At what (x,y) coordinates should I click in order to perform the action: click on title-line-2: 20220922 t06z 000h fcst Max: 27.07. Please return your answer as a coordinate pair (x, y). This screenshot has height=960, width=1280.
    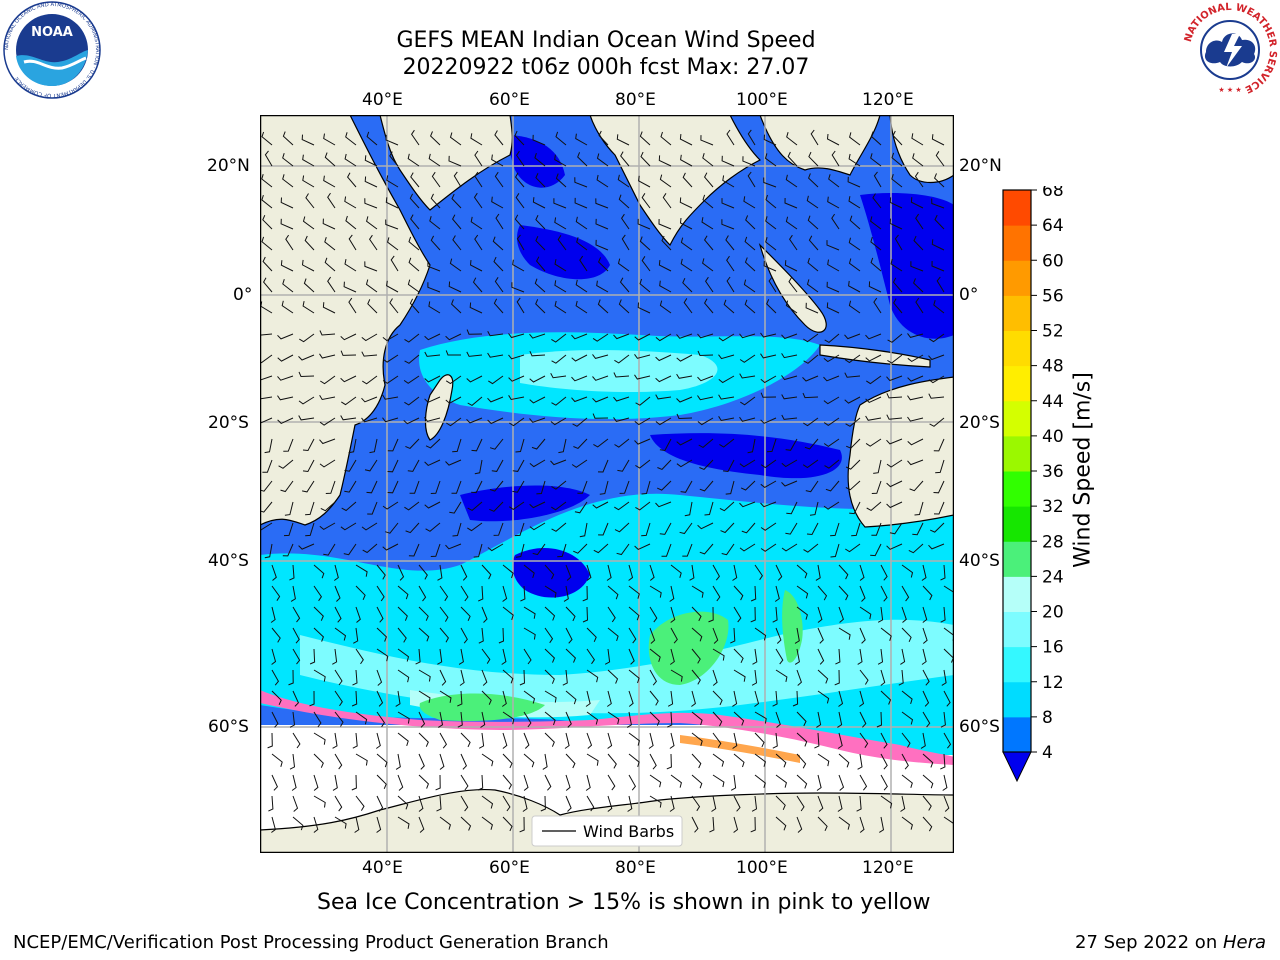
    Looking at the image, I should click on (606, 67).